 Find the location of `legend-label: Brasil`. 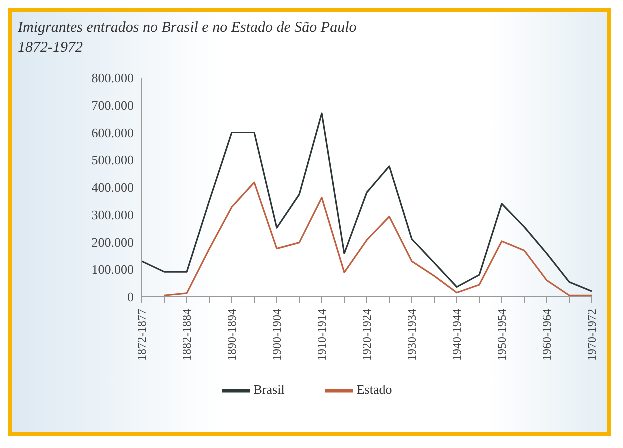

legend-label: Brasil is located at coordinates (269, 389).